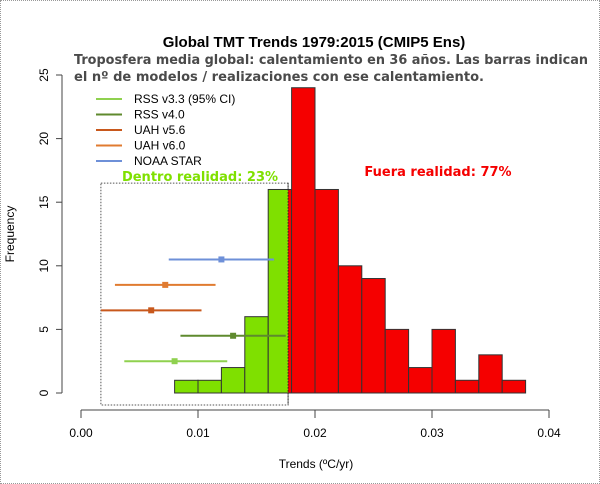 The height and width of the screenshot is (484, 600). What do you see at coordinates (159, 115) in the screenshot?
I see `legend-entry: RSS v4.0` at bounding box center [159, 115].